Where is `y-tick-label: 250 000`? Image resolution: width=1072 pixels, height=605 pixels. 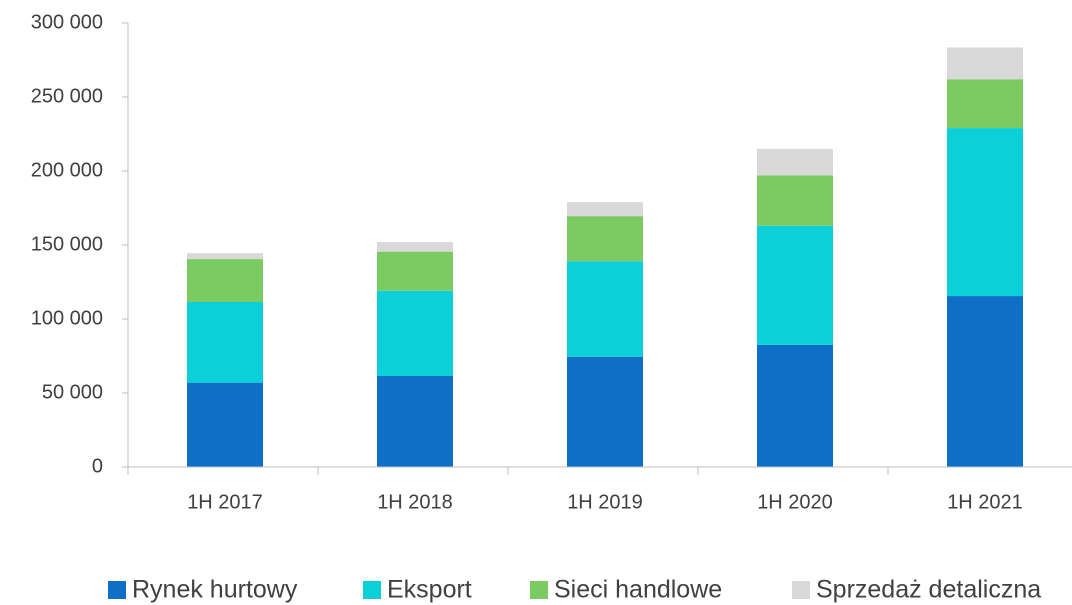
y-tick-label: 250 000 is located at coordinates (67, 96).